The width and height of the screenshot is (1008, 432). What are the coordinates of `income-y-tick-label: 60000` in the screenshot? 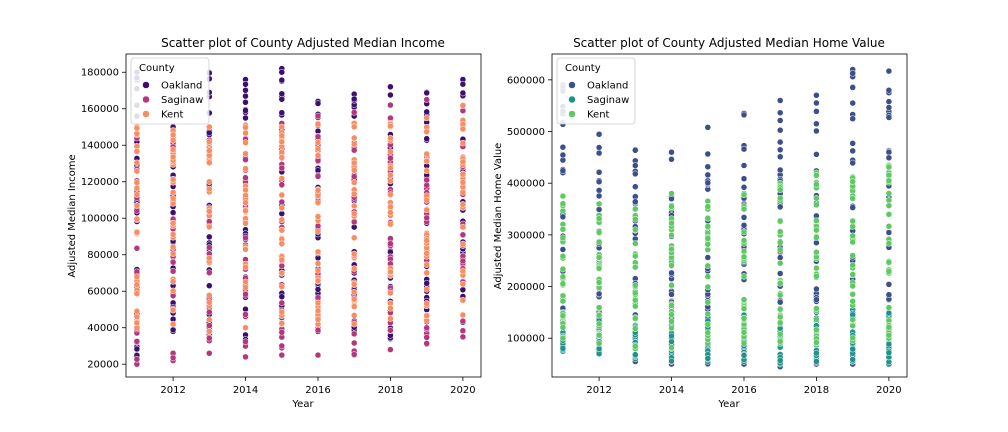 It's located at (103, 292).